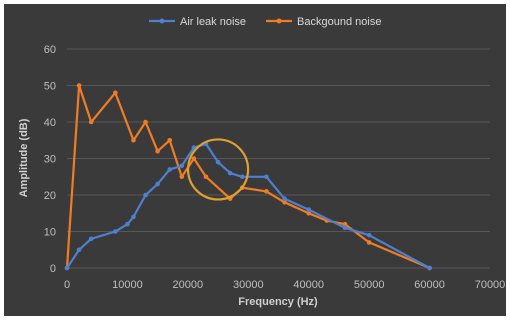  Describe the element at coordinates (67, 285) in the screenshot. I see `x-tick-label: 0` at that location.